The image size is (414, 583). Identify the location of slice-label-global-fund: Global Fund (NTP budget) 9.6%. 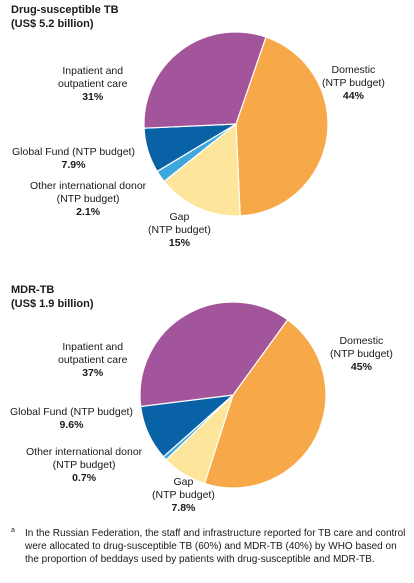
(71, 419).